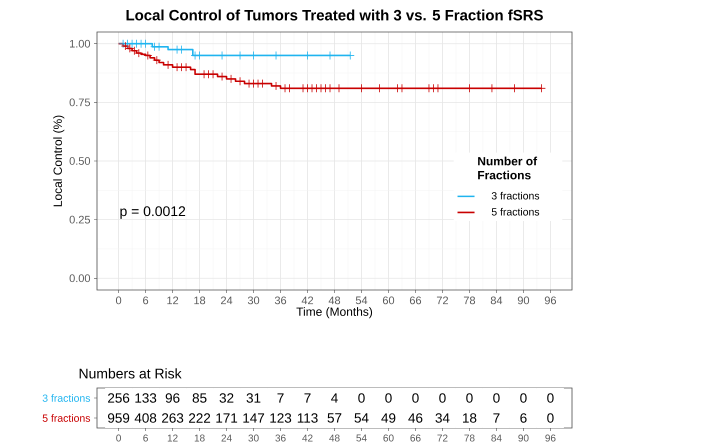  I want to click on data-label: 408, so click(145, 418).